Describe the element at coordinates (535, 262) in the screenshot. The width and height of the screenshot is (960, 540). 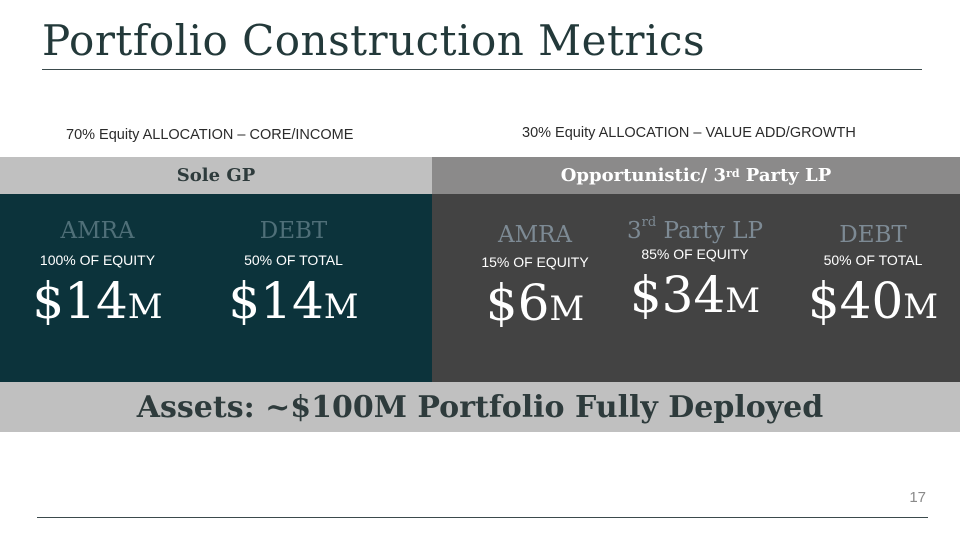
I see `column-subtitle: 15% OF EQUITY` at that location.